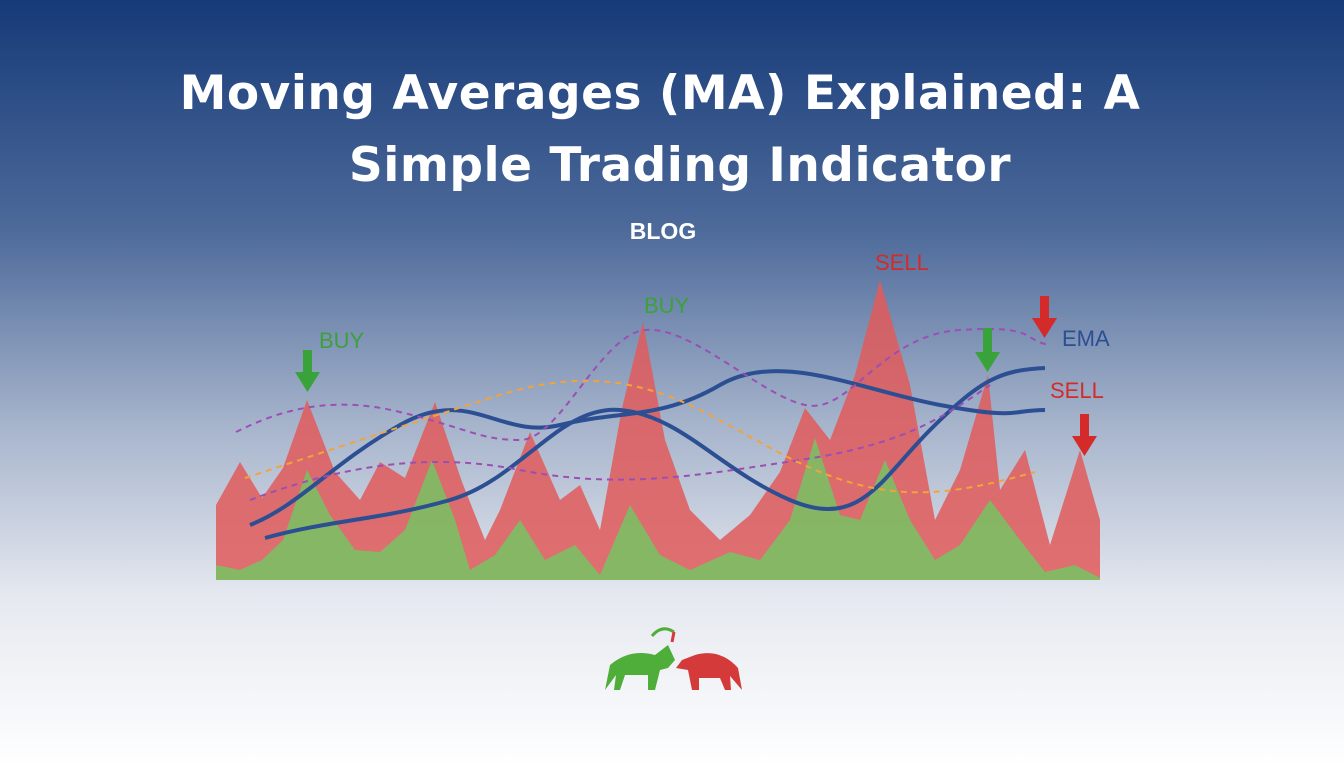 Image resolution: width=1344 pixels, height=768 pixels. Describe the element at coordinates (673, 658) in the screenshot. I see `bull-bear-icon` at that location.